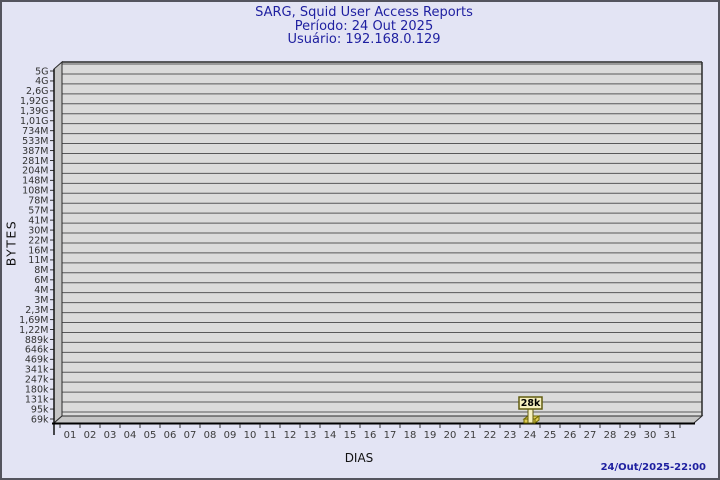  Describe the element at coordinates (190, 435) in the screenshot. I see `x-tick-label: 07` at that location.